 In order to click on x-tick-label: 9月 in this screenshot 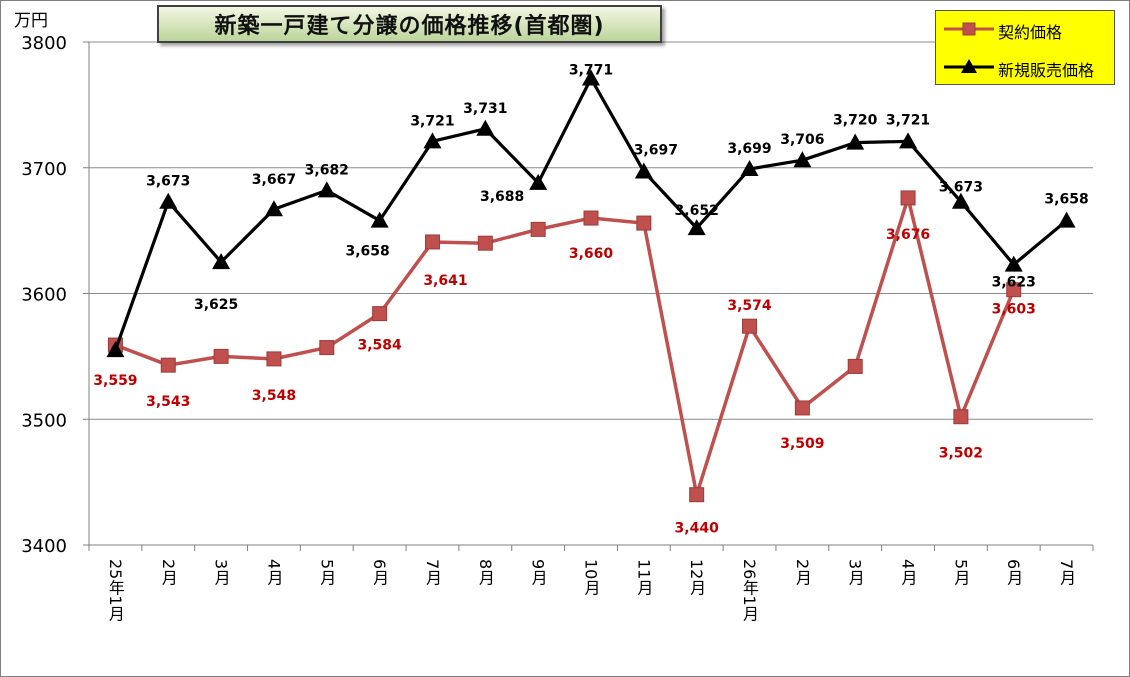, I will do `click(538, 572)`.